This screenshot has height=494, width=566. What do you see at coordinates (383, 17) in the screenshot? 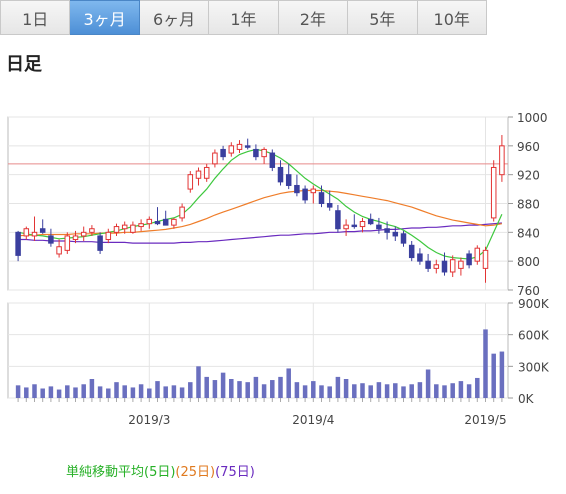
I see `tab-5year: 5年` at bounding box center [383, 17].